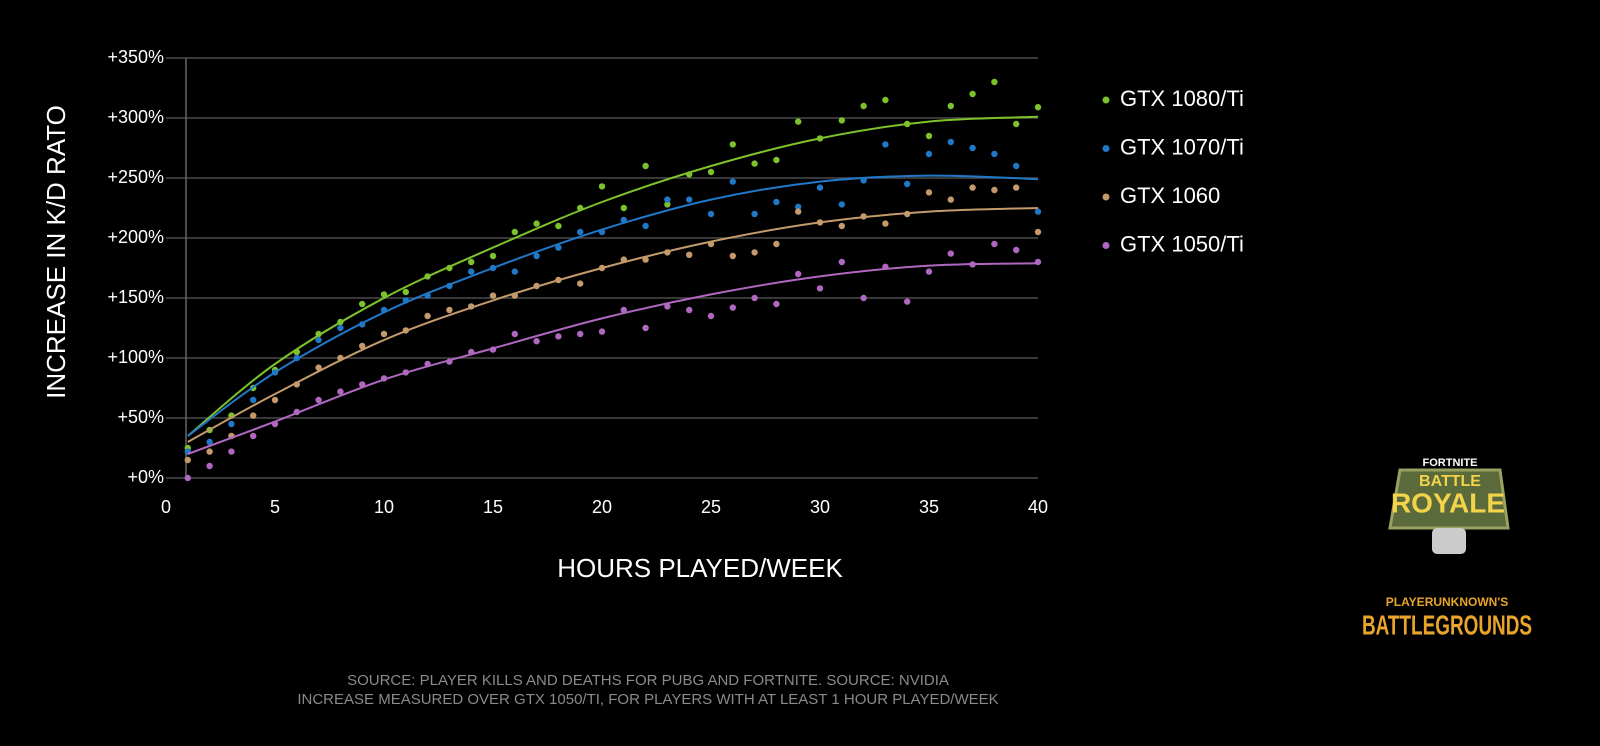  Describe the element at coordinates (384, 507) in the screenshot. I see `x-tick-label: 10` at that location.